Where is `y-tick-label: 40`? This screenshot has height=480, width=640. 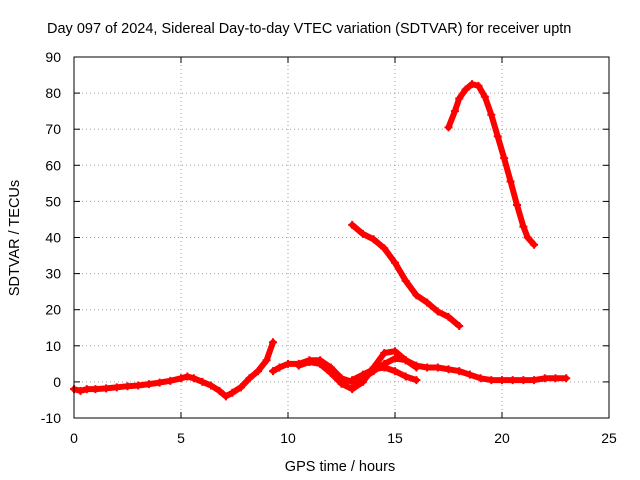 y-tick-label: 40 is located at coordinates (53, 238).